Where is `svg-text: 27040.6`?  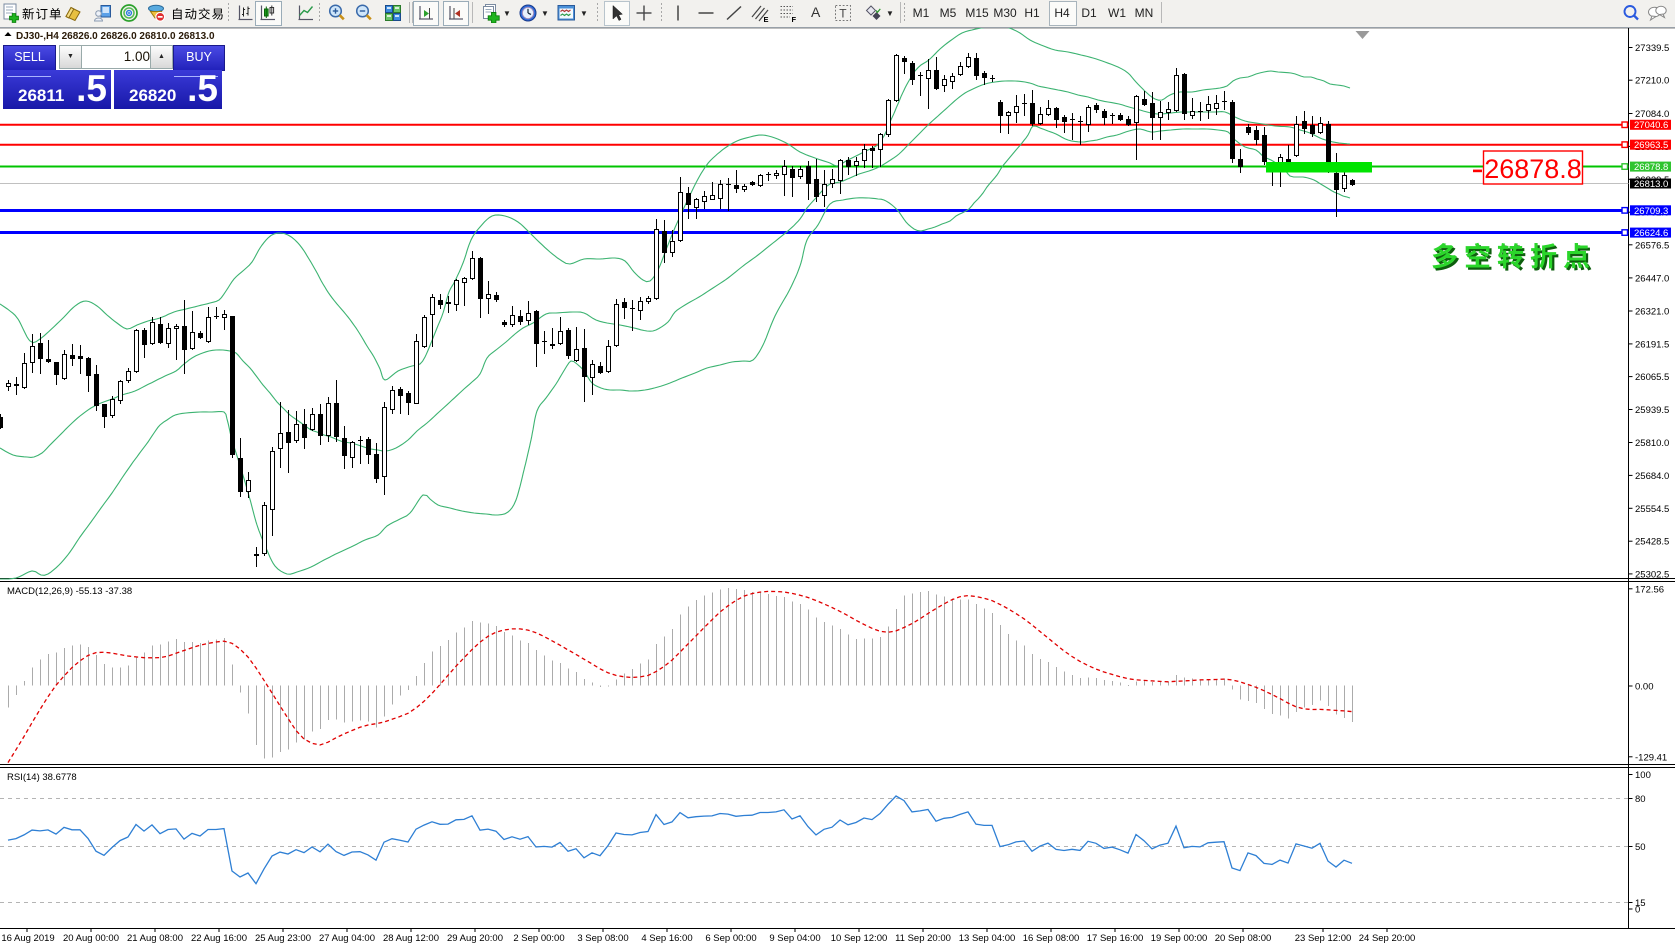
svg-text: 27040.6 is located at coordinates (1651, 125).